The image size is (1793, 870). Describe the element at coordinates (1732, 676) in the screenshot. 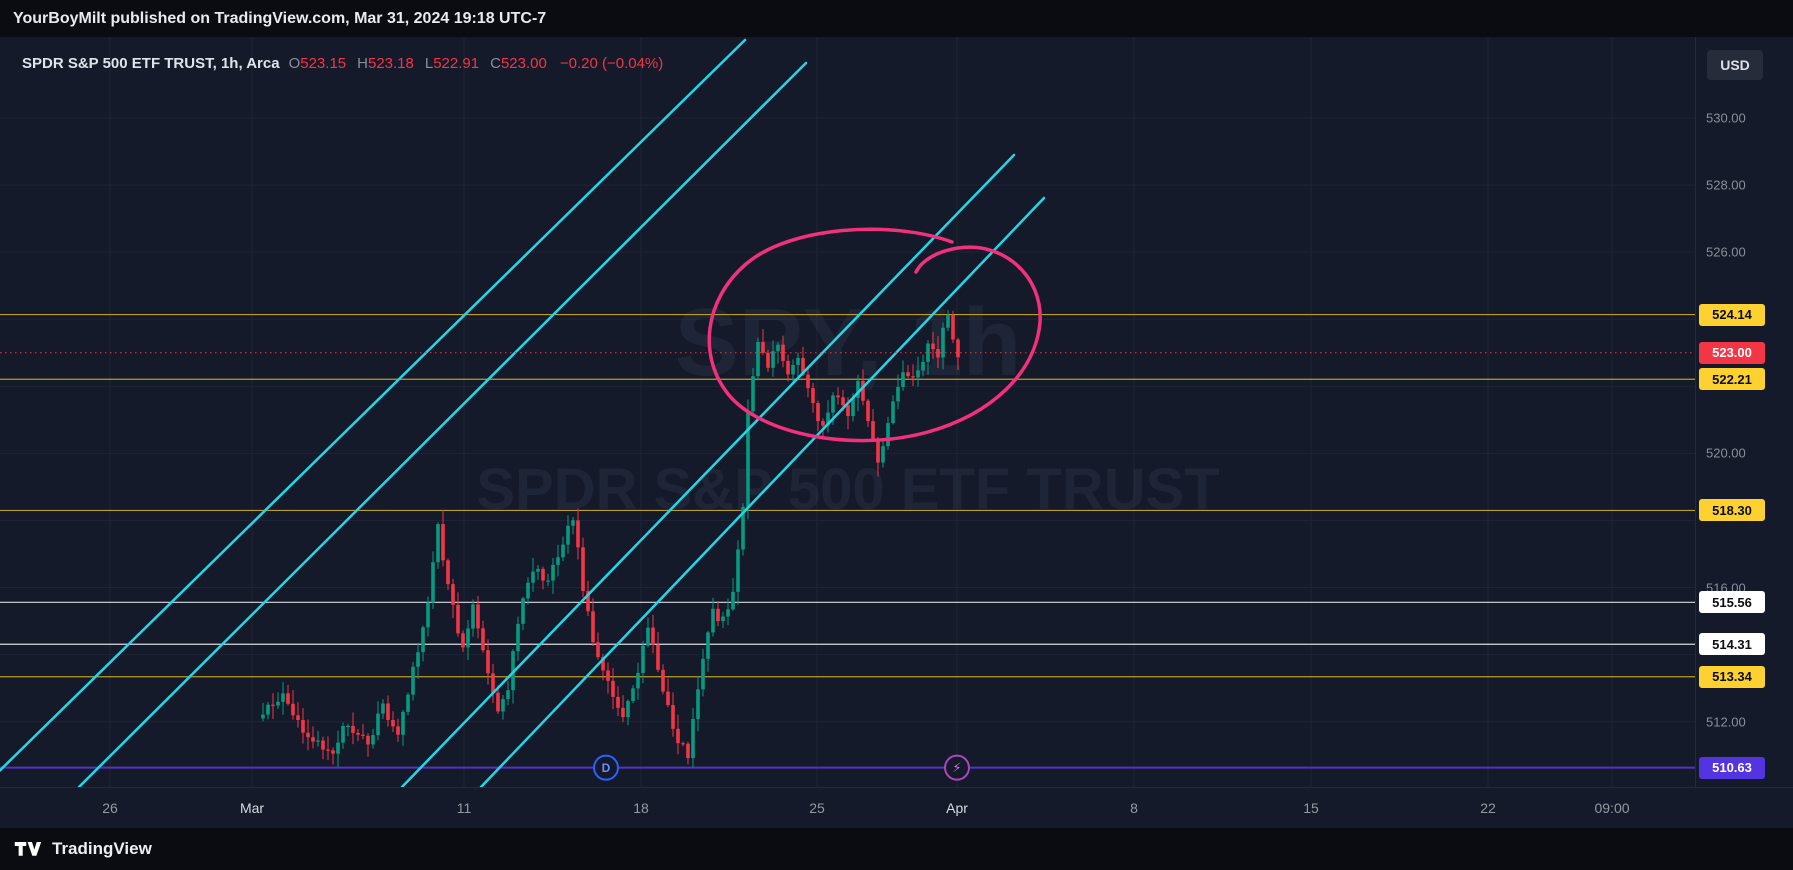

I see `price-label-513.34: 513.34` at that location.